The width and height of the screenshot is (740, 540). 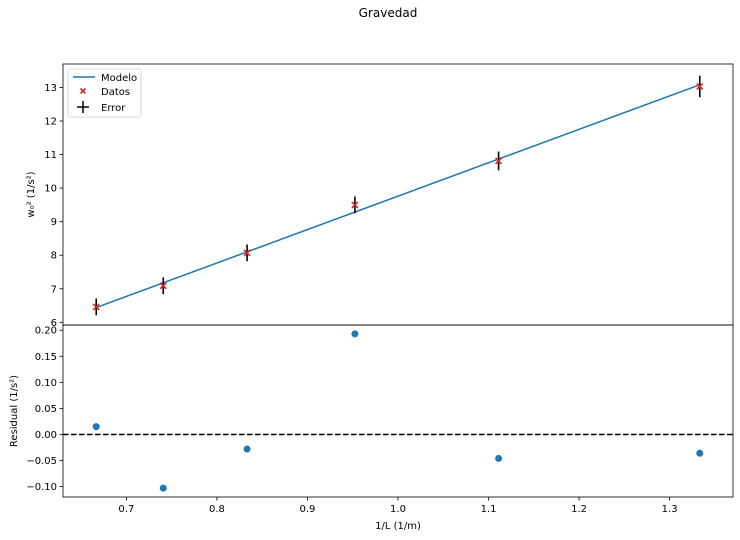 What do you see at coordinates (217, 509) in the screenshot?
I see `x-tick-label: 0.8` at bounding box center [217, 509].